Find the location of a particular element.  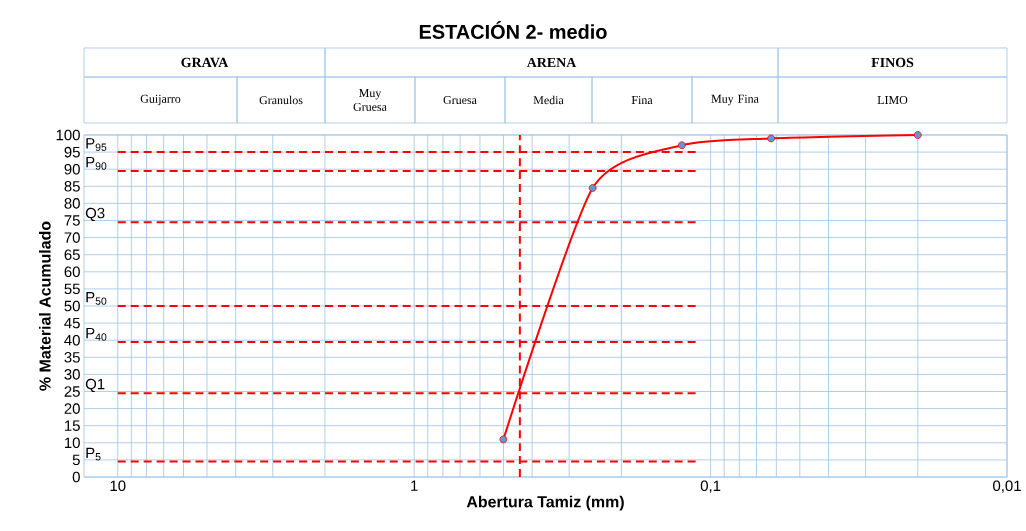

ref-line-label: P$_{95}$ is located at coordinates (96, 144).